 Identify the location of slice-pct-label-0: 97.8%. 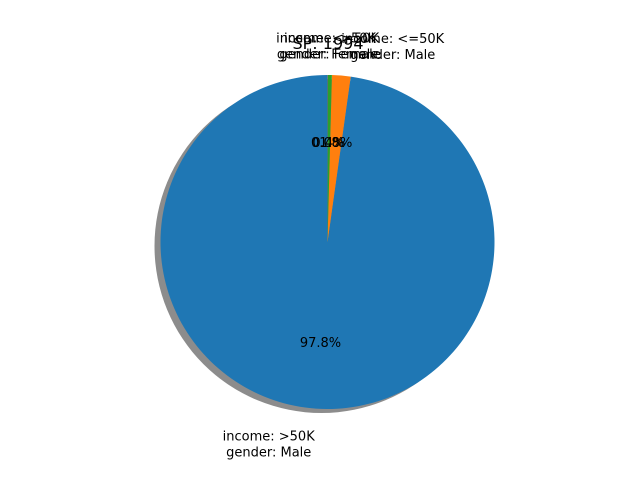
(320, 343).